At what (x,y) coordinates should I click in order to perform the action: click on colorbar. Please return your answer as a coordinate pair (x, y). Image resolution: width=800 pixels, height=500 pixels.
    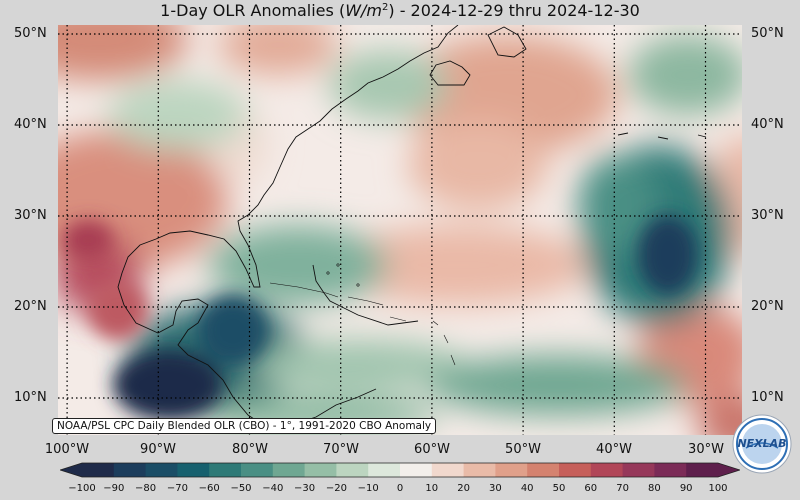
    Looking at the image, I should click on (400, 470).